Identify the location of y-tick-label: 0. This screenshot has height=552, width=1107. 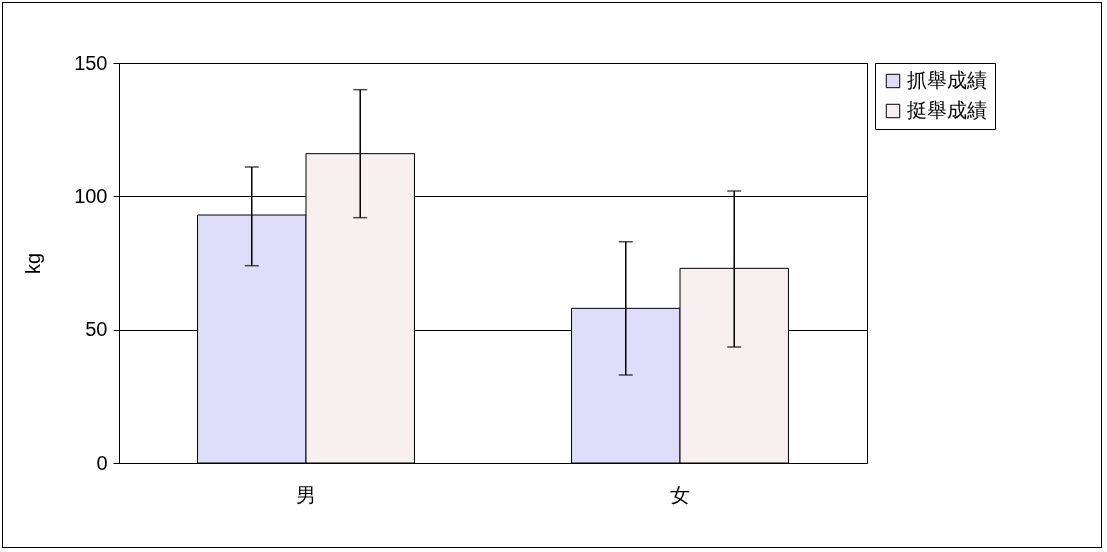
(102, 462).